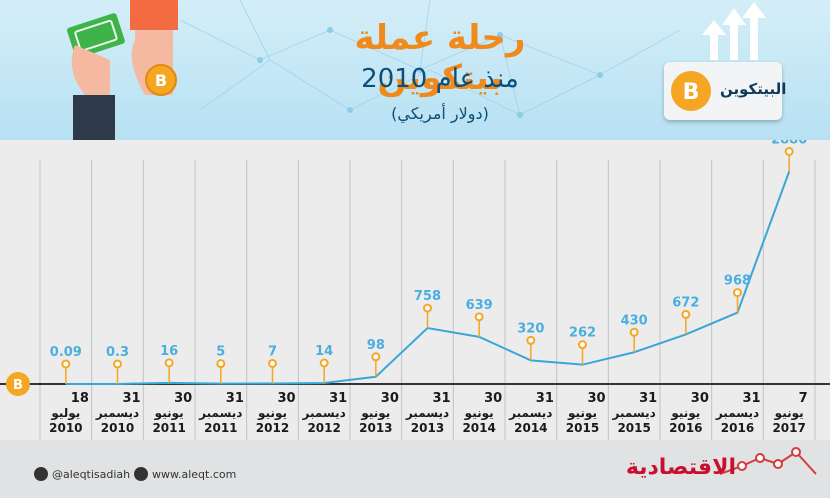 The width and height of the screenshot is (830, 498). Describe the element at coordinates (65, 413) in the screenshot. I see `tick-label-month: يوليو` at that location.